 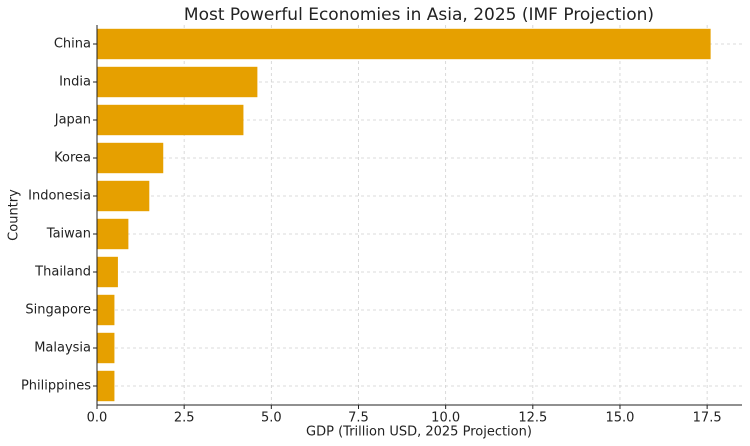 I want to click on y-axis-label: Country, so click(x=14, y=215).